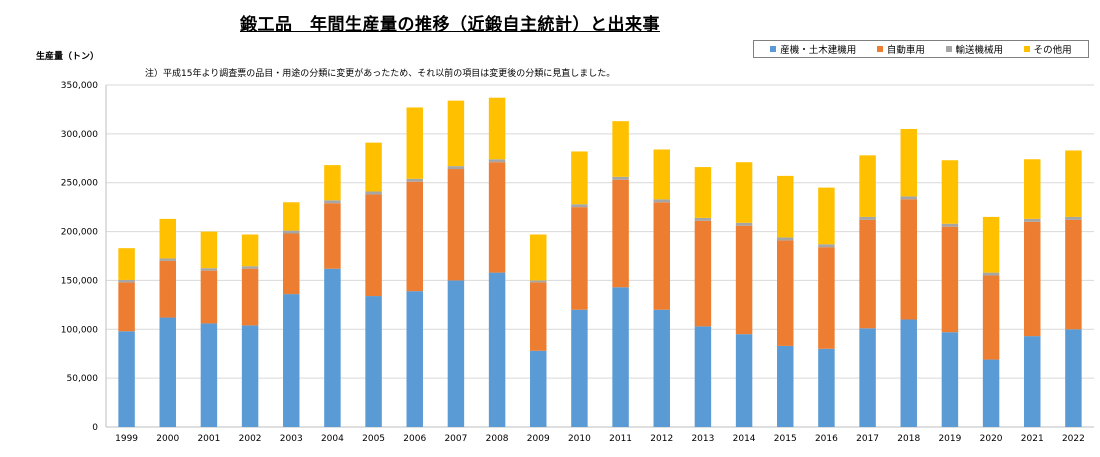 The height and width of the screenshot is (457, 1100). What do you see at coordinates (1052, 50) in the screenshot?
I see `legend-label: その他用` at bounding box center [1052, 50].